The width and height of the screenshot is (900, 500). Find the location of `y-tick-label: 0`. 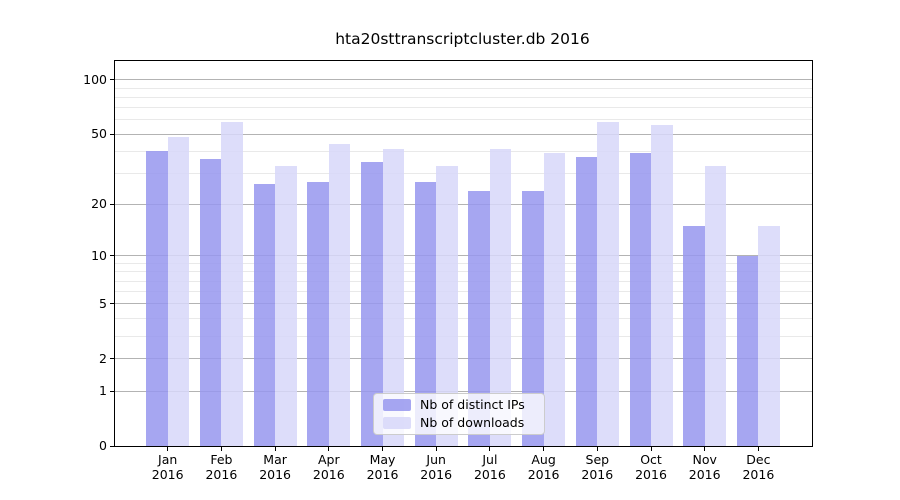

y-tick-label: 0 is located at coordinates (103, 445).